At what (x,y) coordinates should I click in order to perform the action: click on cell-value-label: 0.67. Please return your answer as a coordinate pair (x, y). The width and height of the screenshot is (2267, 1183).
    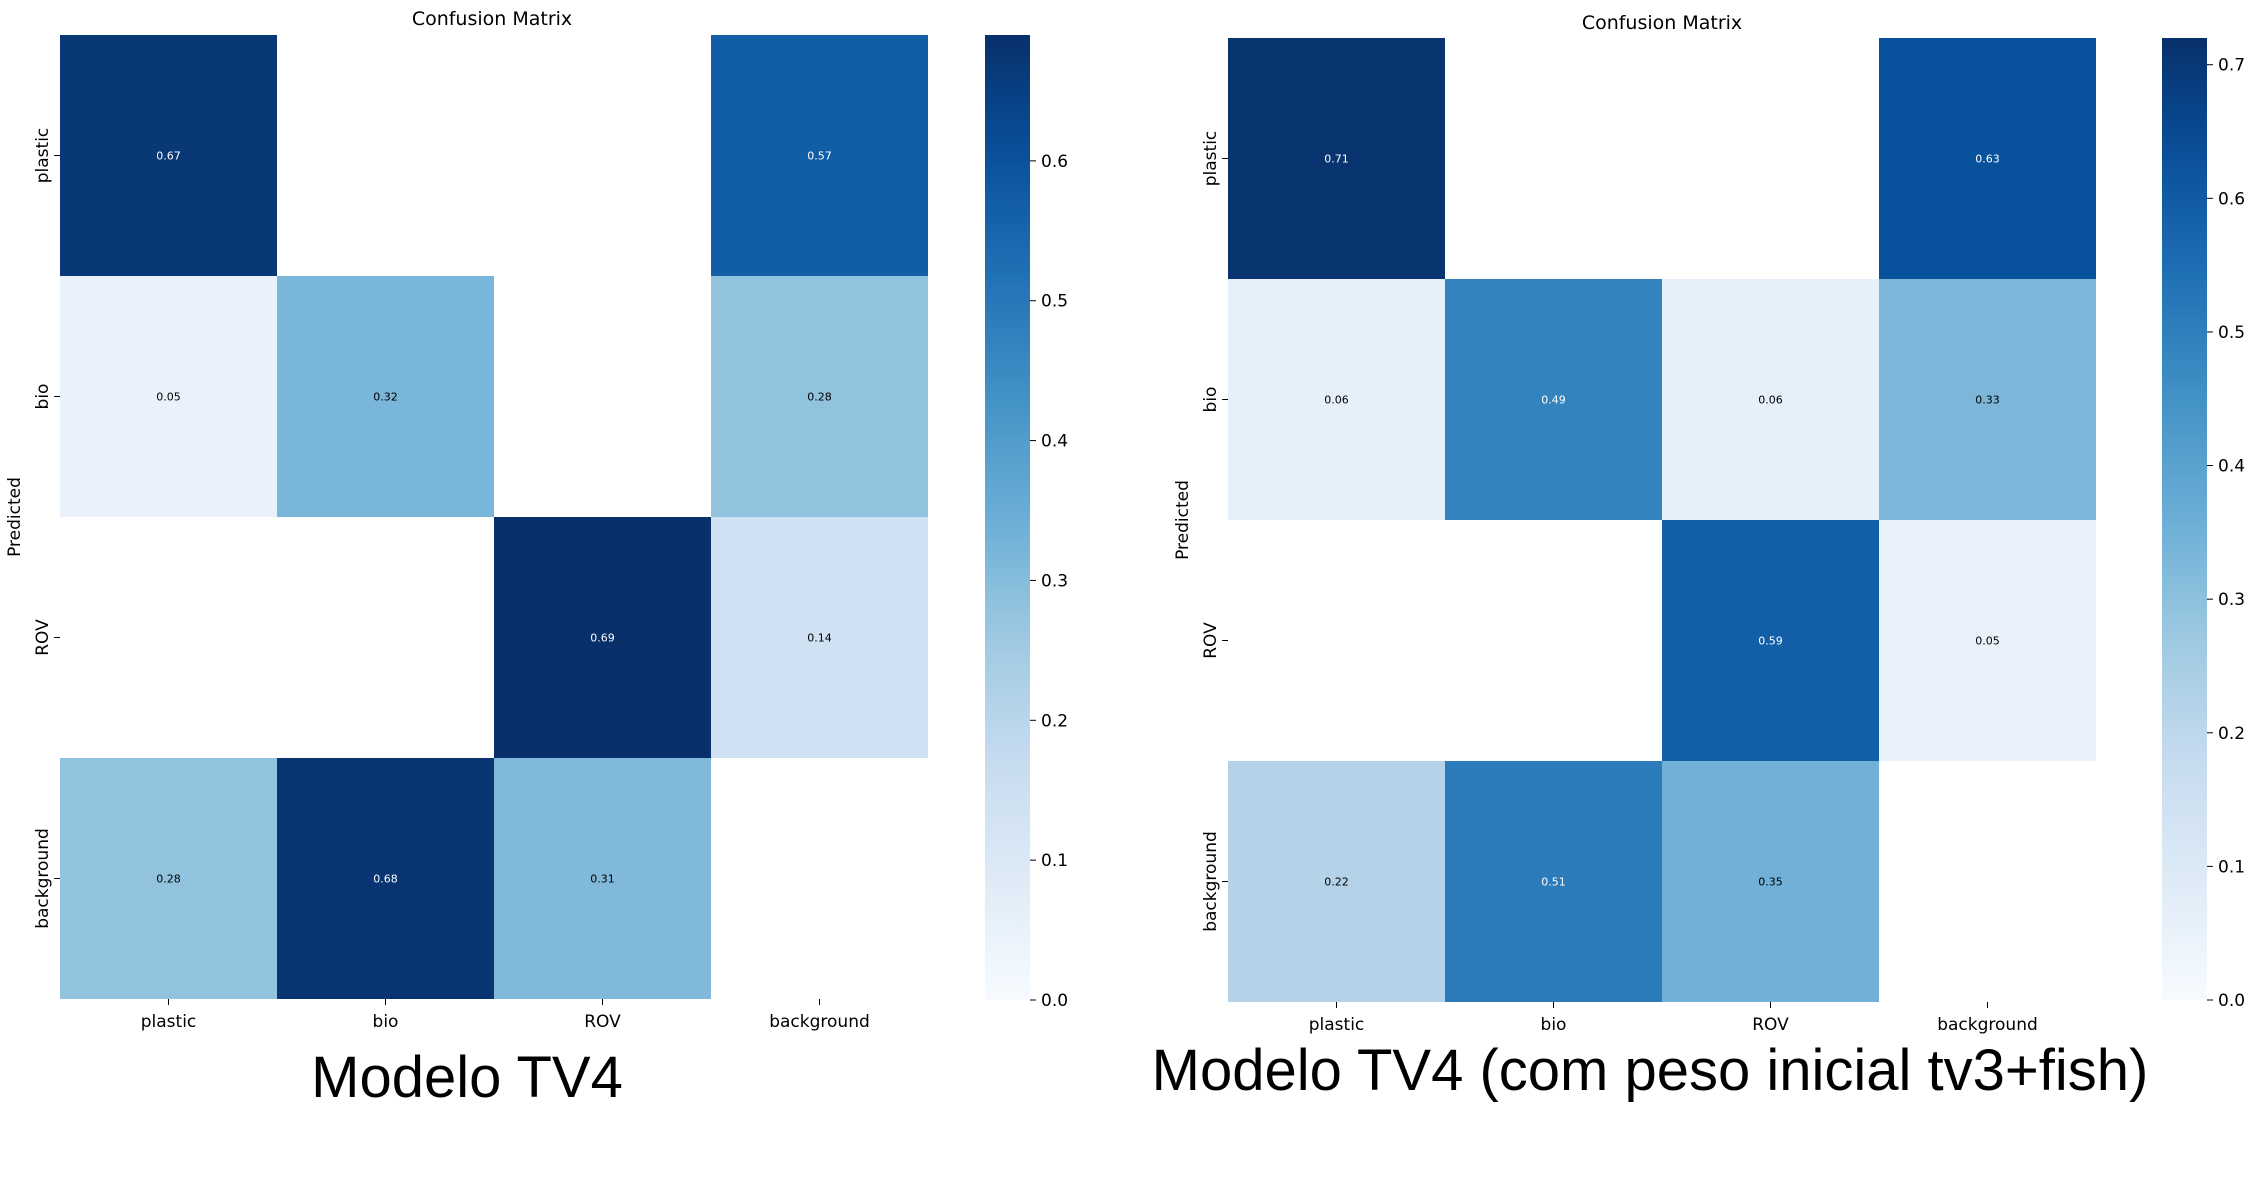
    Looking at the image, I should click on (168, 156).